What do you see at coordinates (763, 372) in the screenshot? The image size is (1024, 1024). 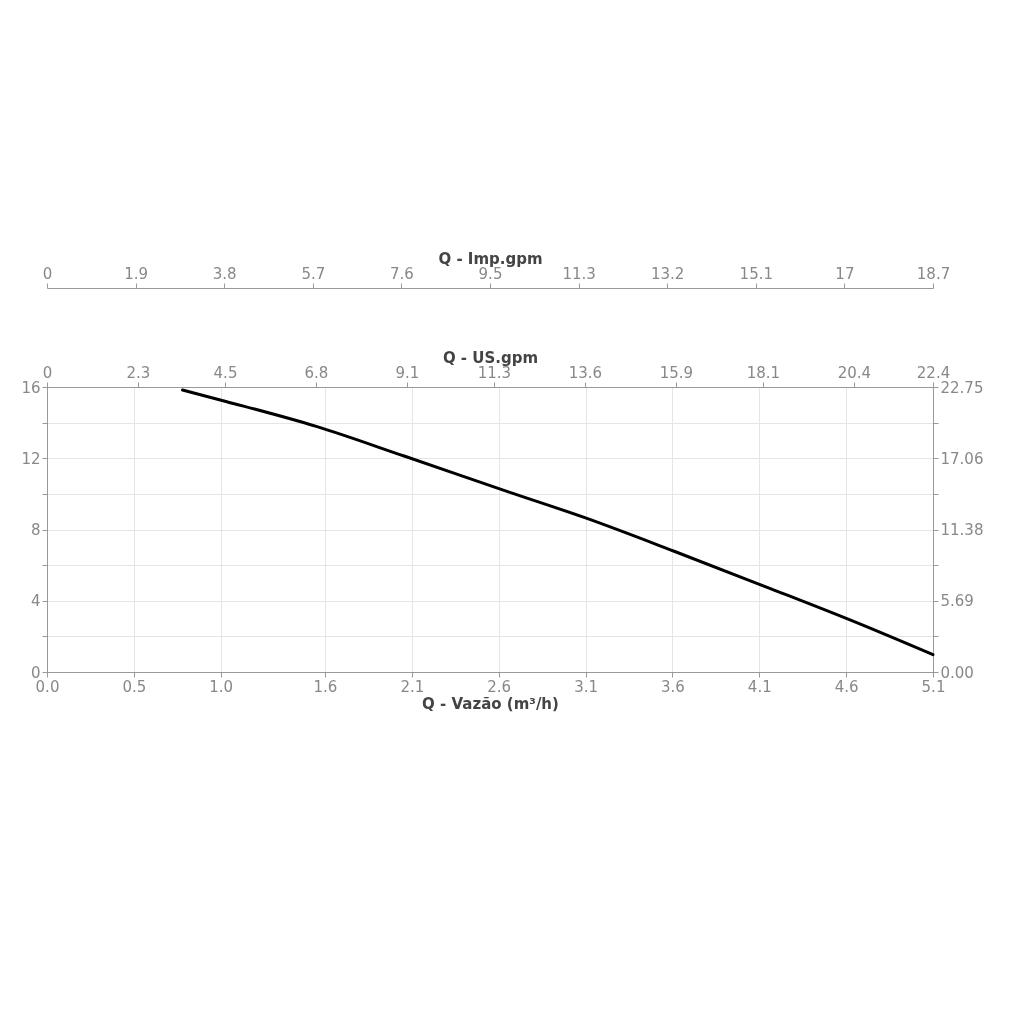 I see `x2-tick-label: 18.1` at bounding box center [763, 372].